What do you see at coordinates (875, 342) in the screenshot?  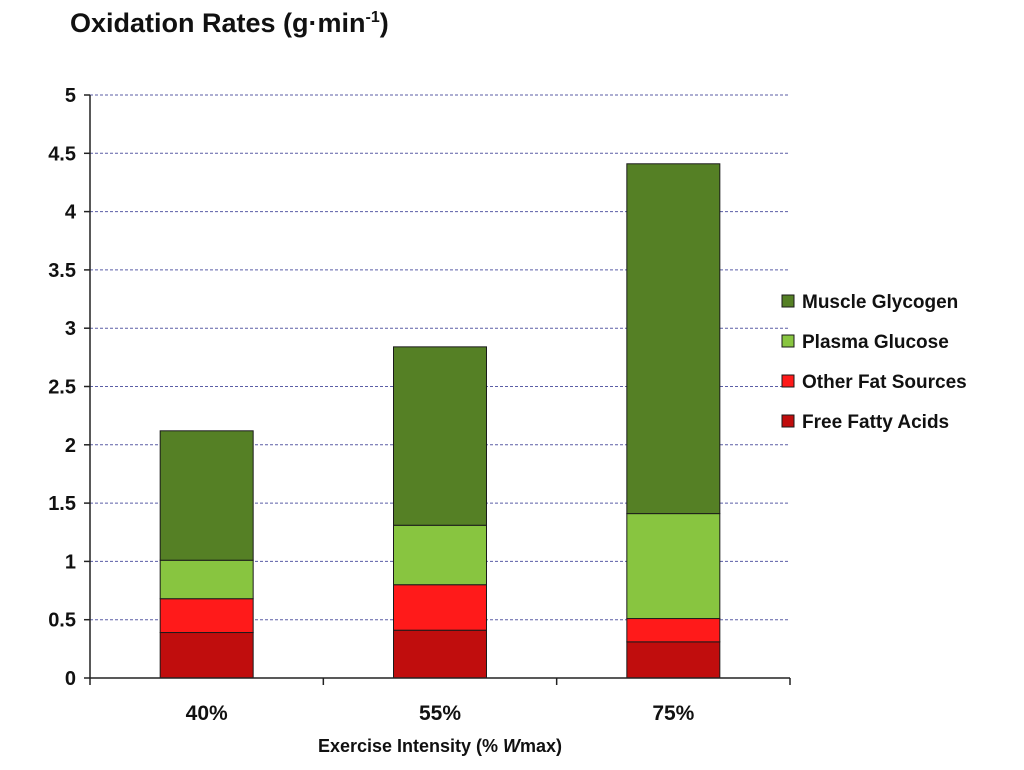 I see `legend-label: Plasma Glucose` at bounding box center [875, 342].